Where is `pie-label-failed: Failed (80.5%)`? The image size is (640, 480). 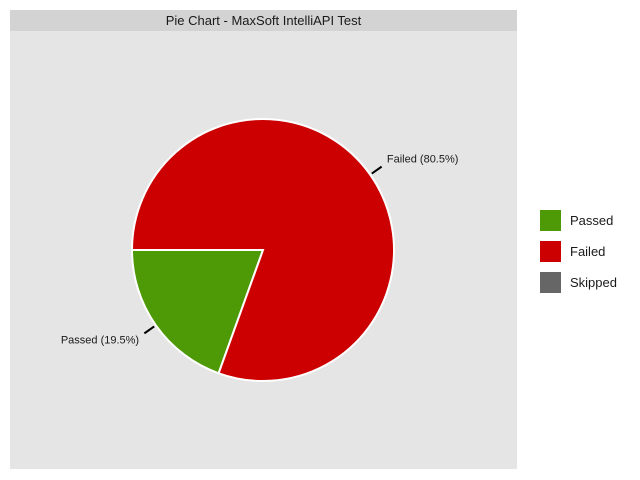
pie-label-failed: Failed (80.5%) is located at coordinates (423, 159).